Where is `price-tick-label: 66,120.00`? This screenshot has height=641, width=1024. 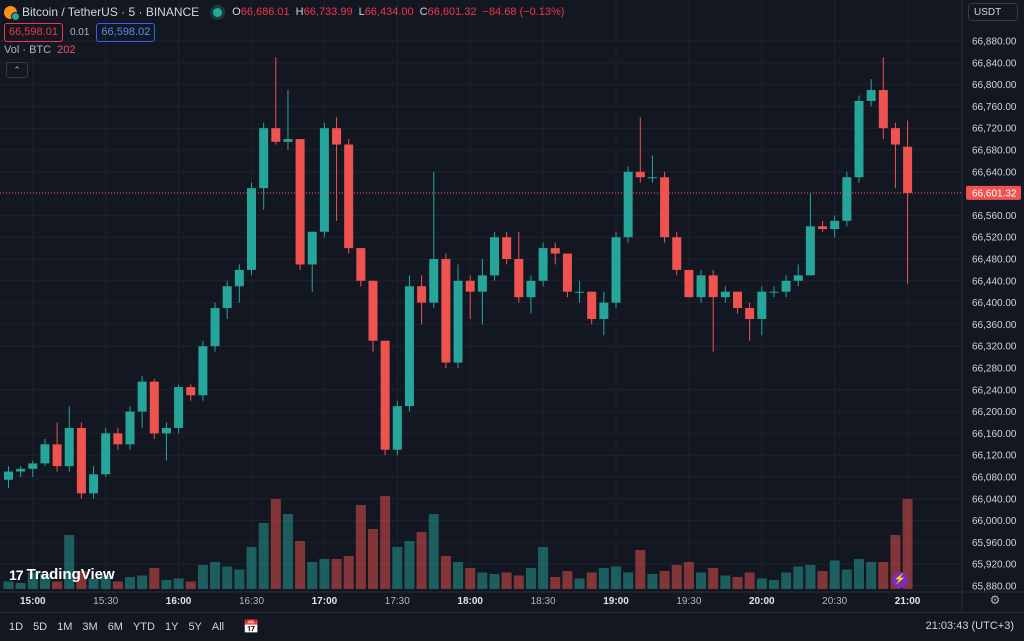
price-tick-label: 66,120.00 is located at coordinates (994, 456).